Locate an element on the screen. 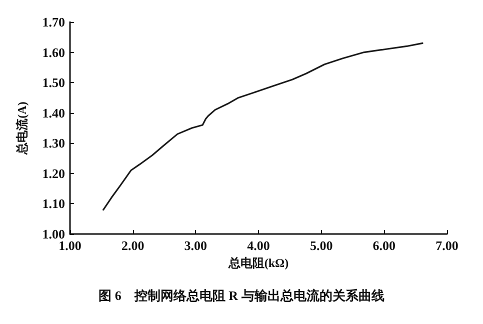  y-tick-label: 1.50 is located at coordinates (53, 82).